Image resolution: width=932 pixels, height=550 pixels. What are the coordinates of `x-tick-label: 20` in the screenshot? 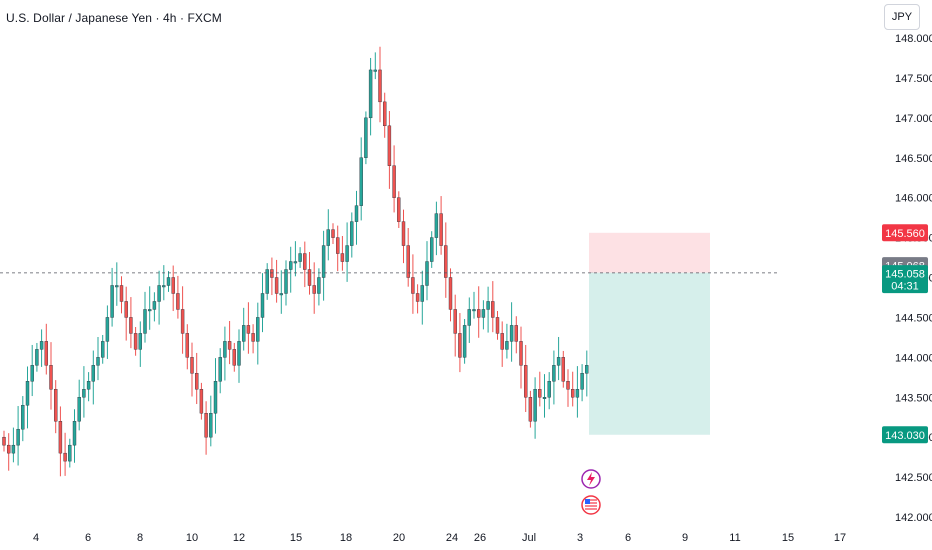 It's located at (399, 538).